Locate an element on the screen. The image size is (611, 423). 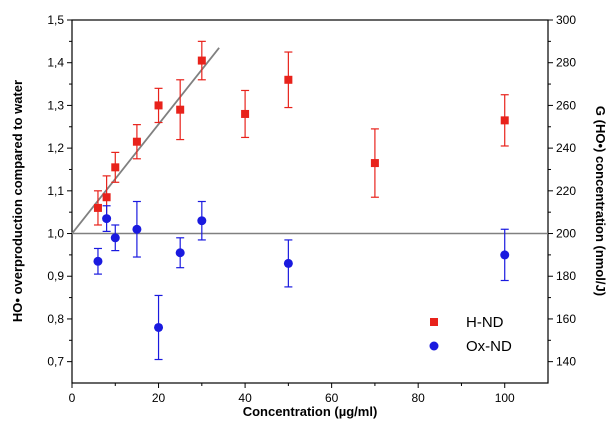
y-axis-left-title: HO• overproduction compared to water is located at coordinates (17, 201).